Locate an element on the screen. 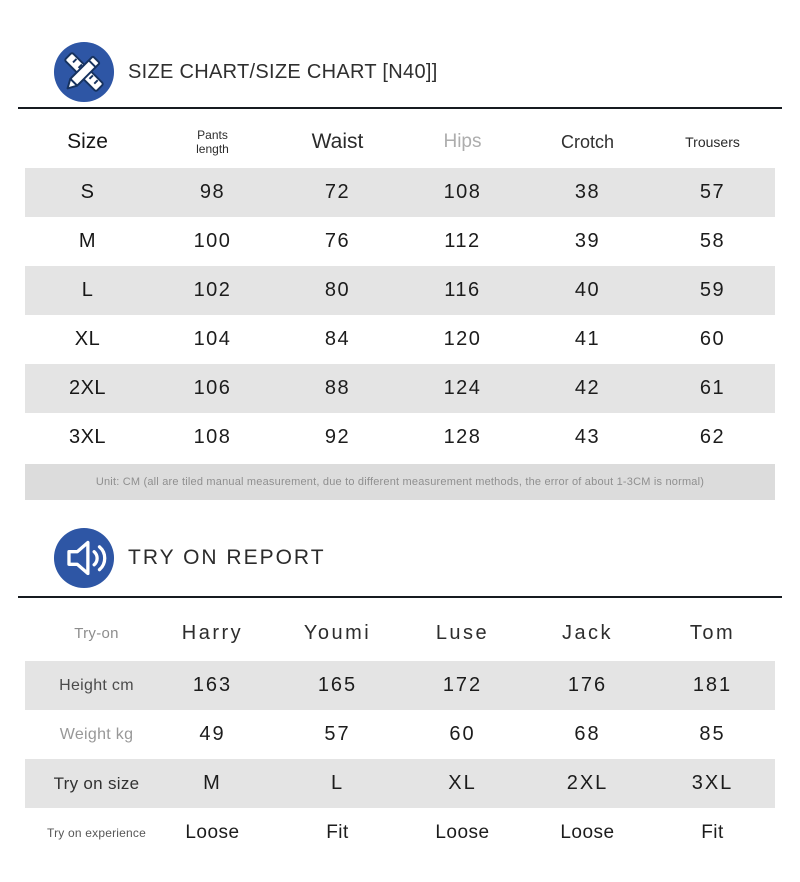 The width and height of the screenshot is (800, 882). try-on-title: TRY ON REPORT is located at coordinates (227, 557).